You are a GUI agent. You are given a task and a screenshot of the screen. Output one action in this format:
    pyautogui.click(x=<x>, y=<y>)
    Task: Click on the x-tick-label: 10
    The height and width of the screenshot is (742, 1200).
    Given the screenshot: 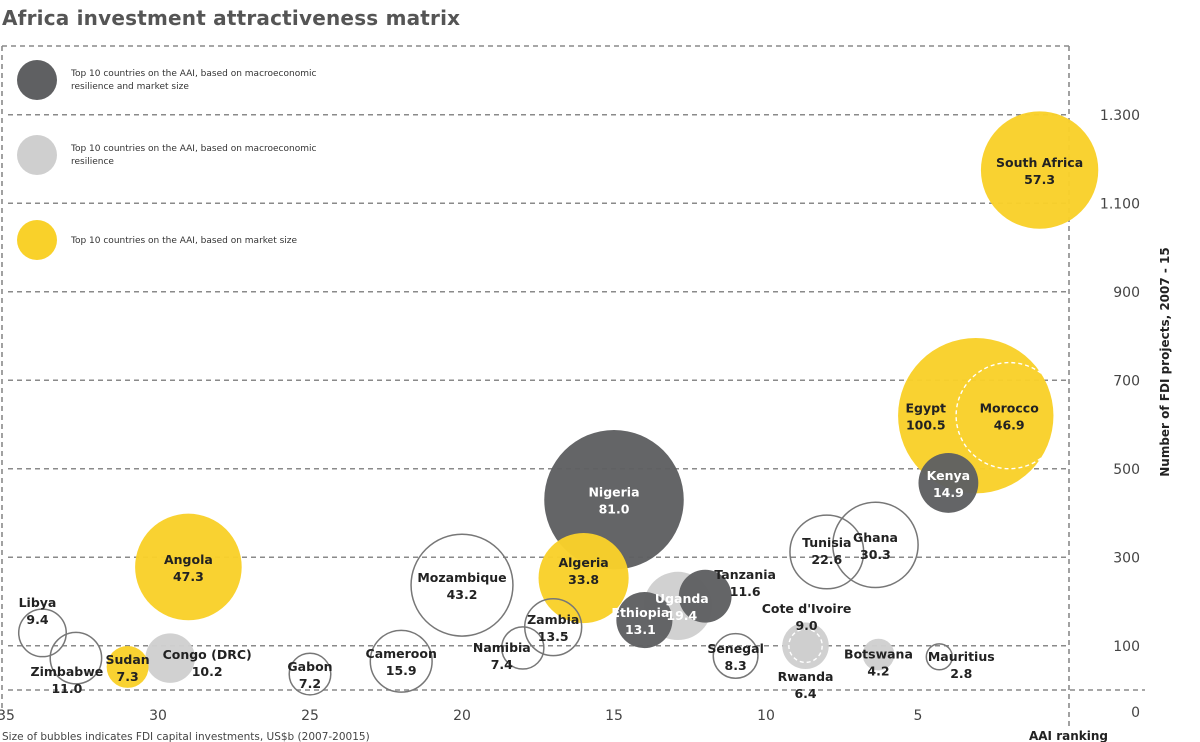 What is the action you would take?
    pyautogui.click(x=766, y=716)
    